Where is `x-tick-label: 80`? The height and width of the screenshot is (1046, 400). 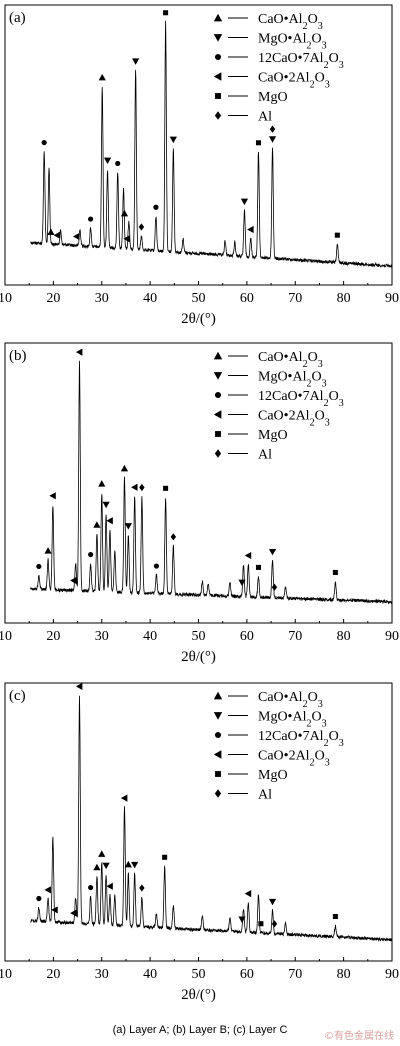 x-tick-label: 80 is located at coordinates (344, 636).